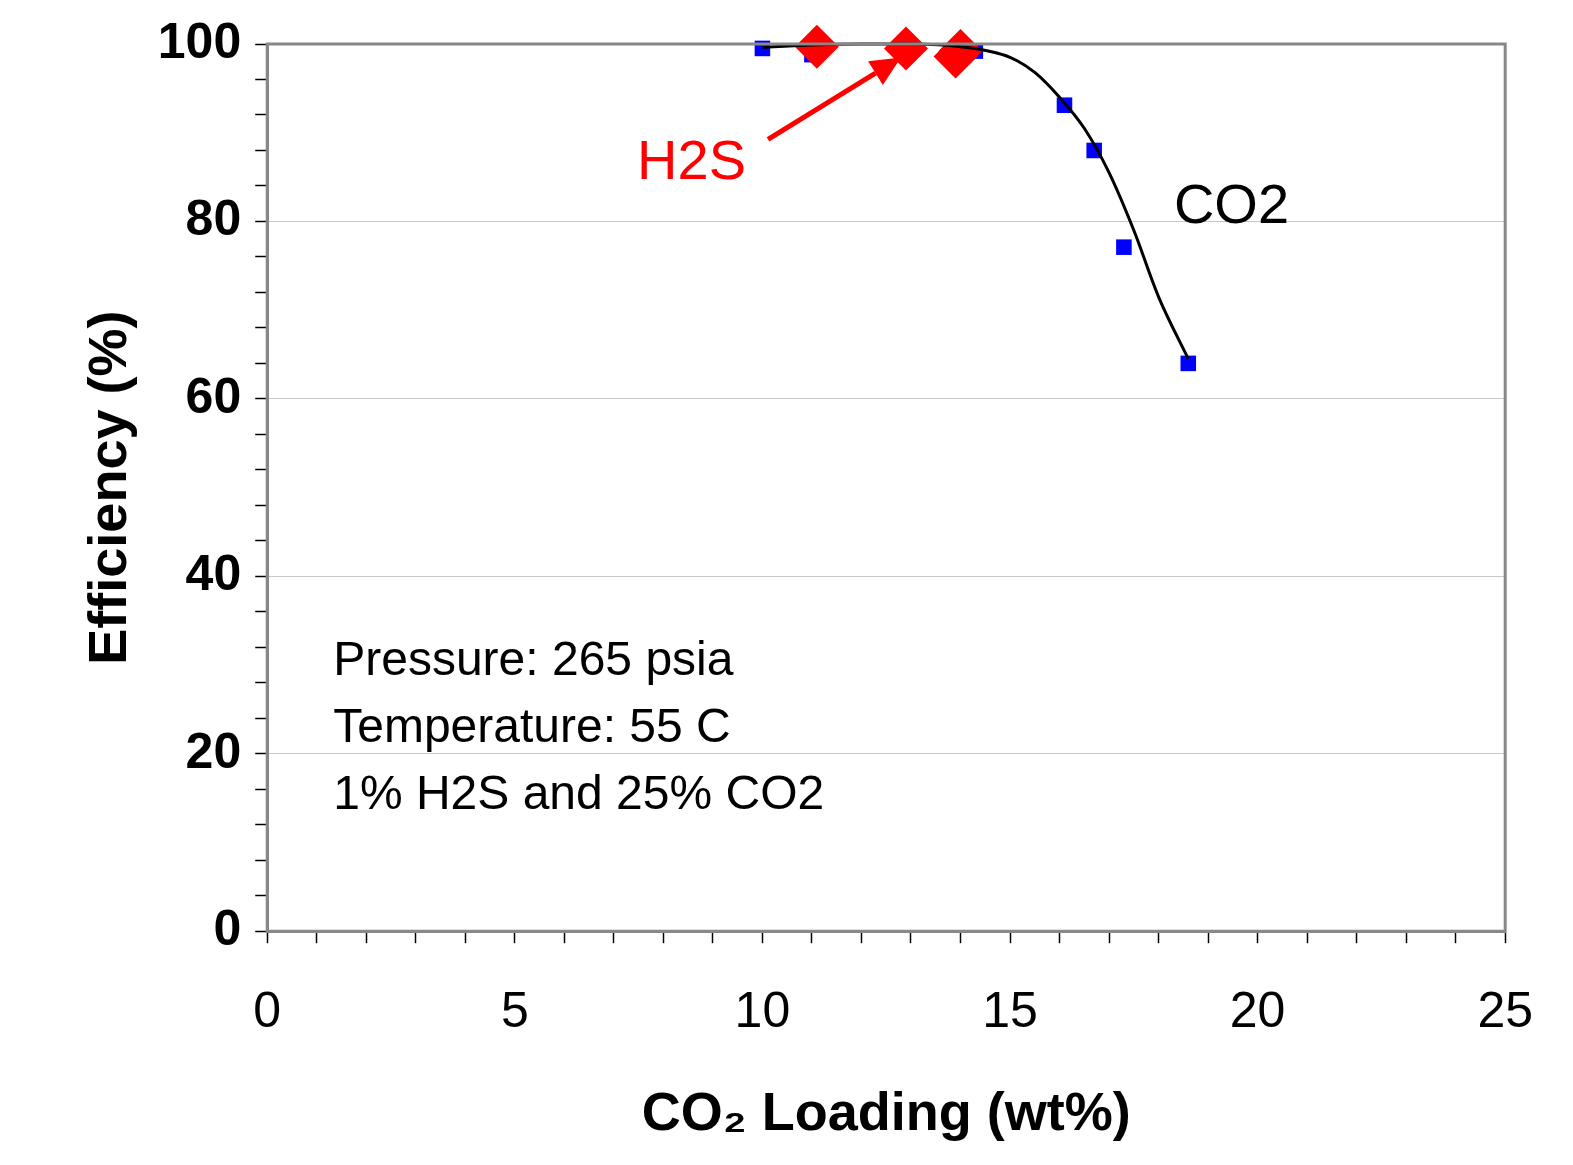 Image resolution: width=1573 pixels, height=1165 pixels. I want to click on x-tick-label: 0, so click(267, 1009).